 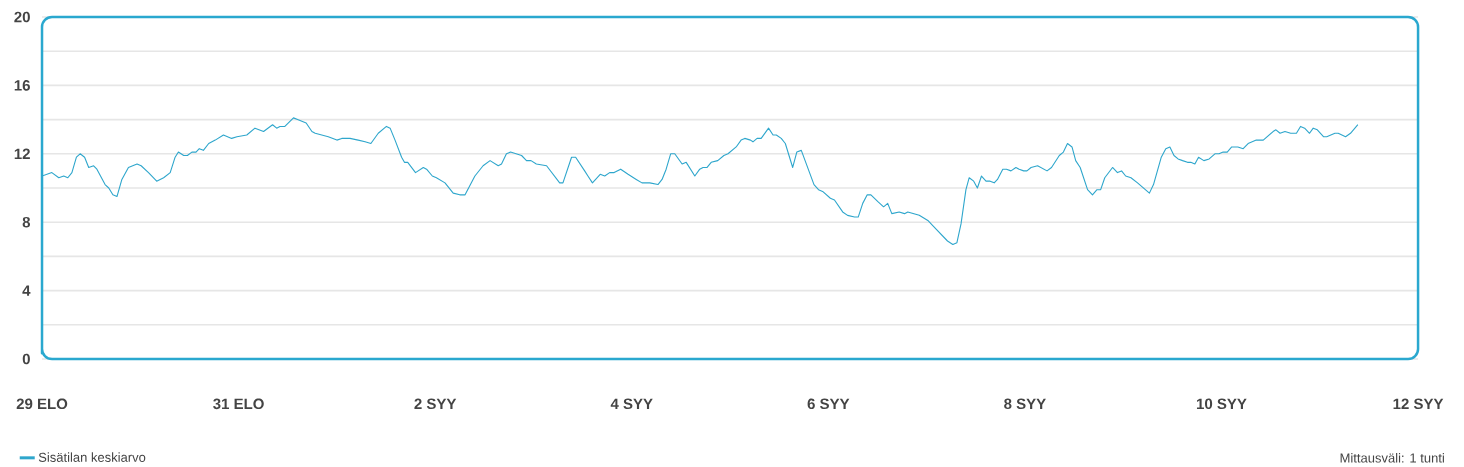 I want to click on x-tick-label: 2 SYY, so click(x=435, y=404).